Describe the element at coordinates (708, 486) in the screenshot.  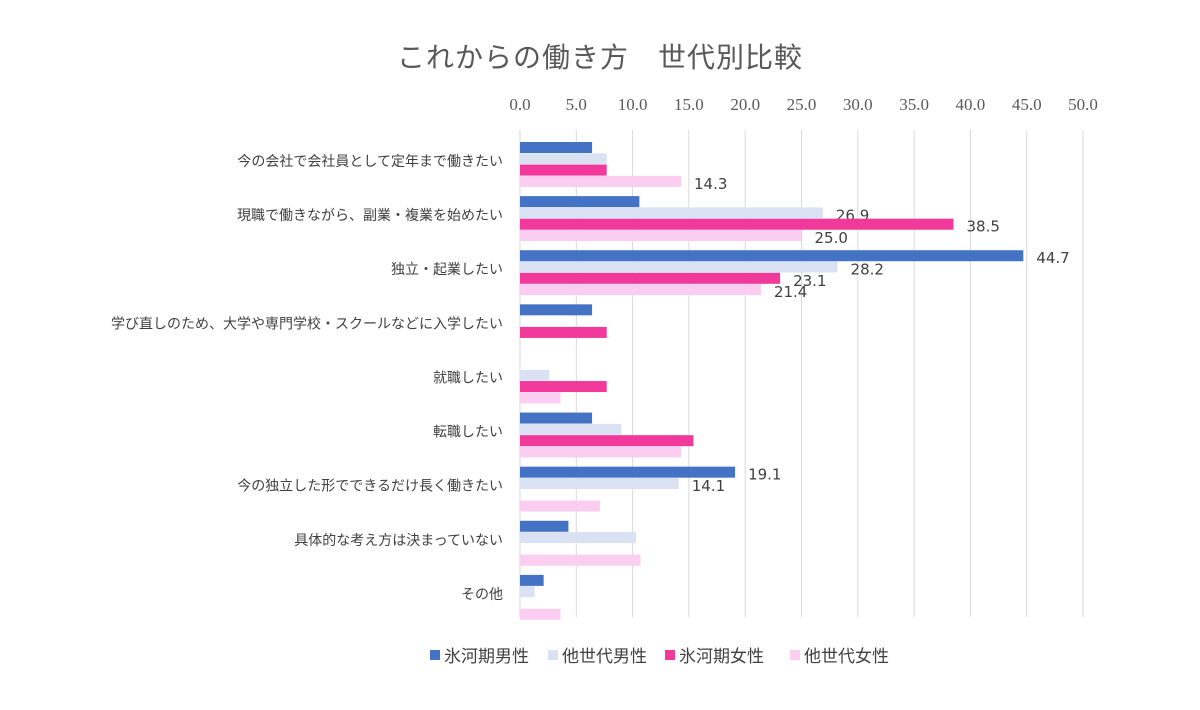
I see `data-label: 14.1` at that location.